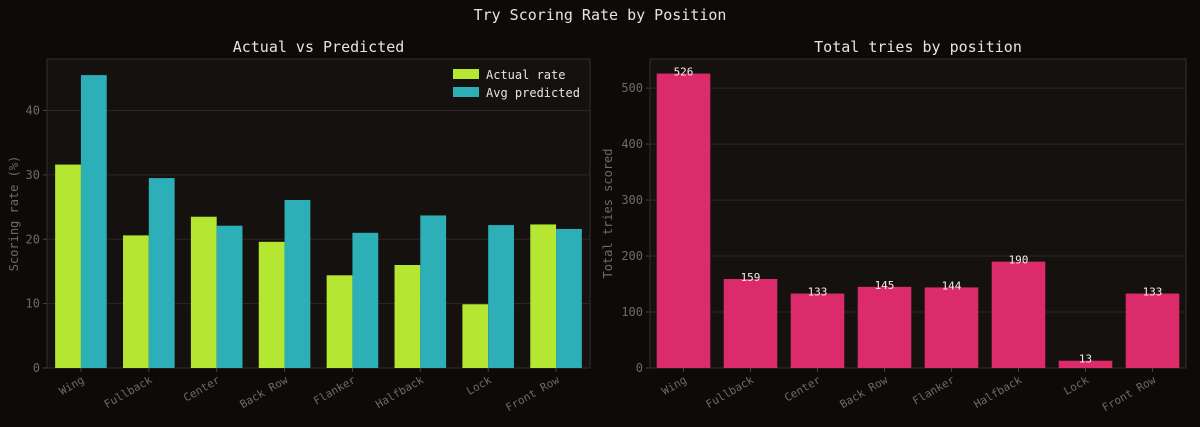 Image resolution: width=1200 pixels, height=427 pixels. What do you see at coordinates (319, 47) in the screenshot?
I see `chart-title: Actual vs Predicted` at bounding box center [319, 47].